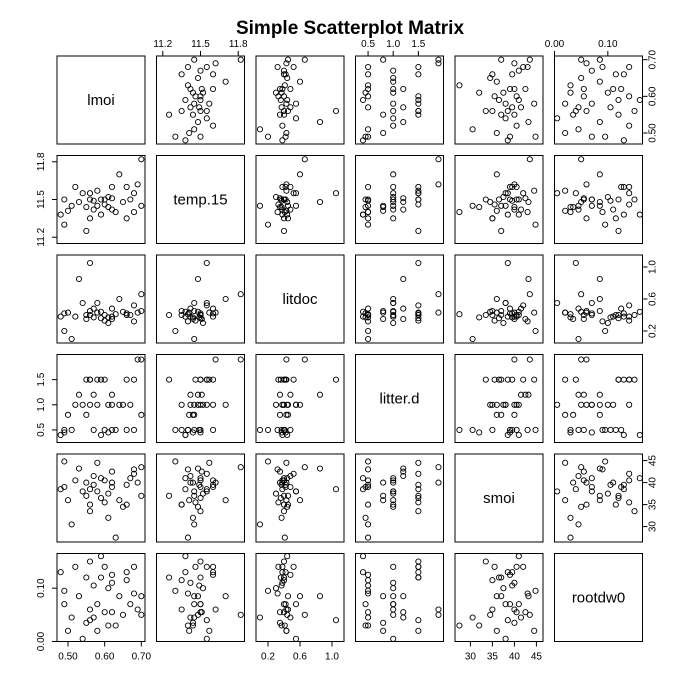 The width and height of the screenshot is (700, 700). I want to click on x-tick-label: 0.50, so click(68, 657).